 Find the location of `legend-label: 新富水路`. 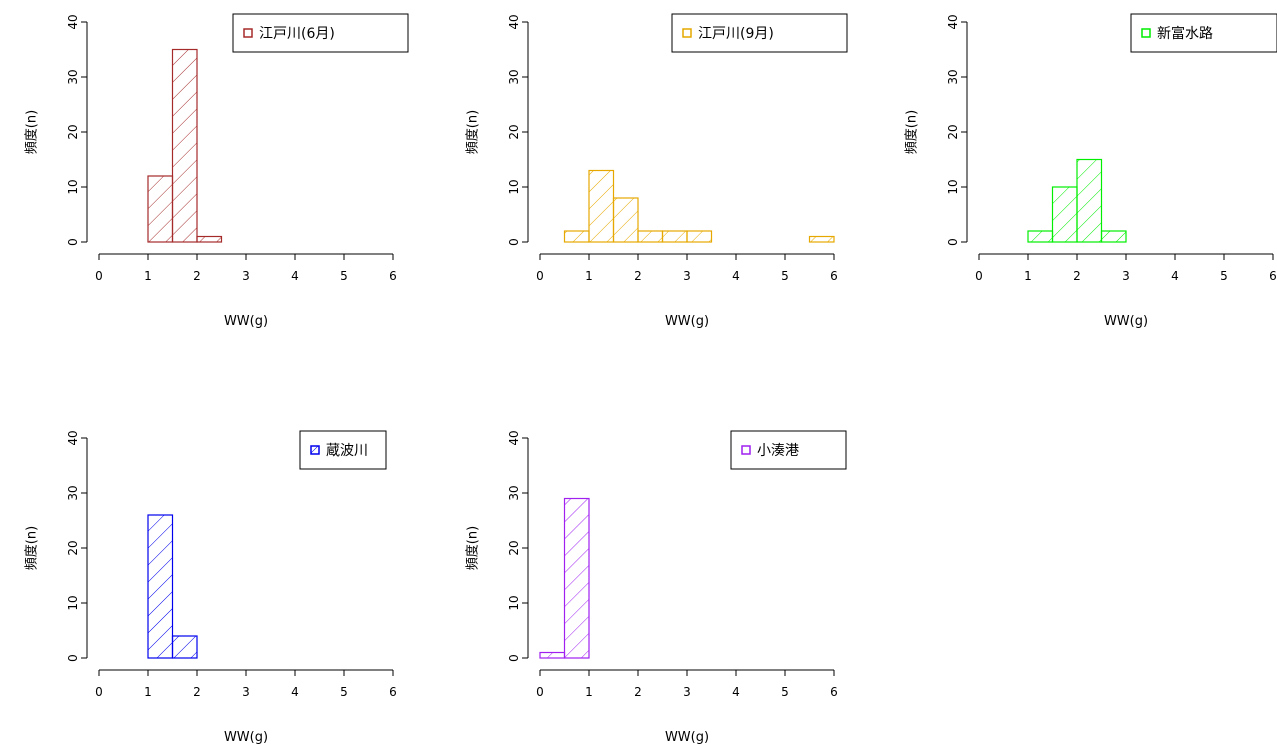

legend-label: 新富水路 is located at coordinates (1185, 33).